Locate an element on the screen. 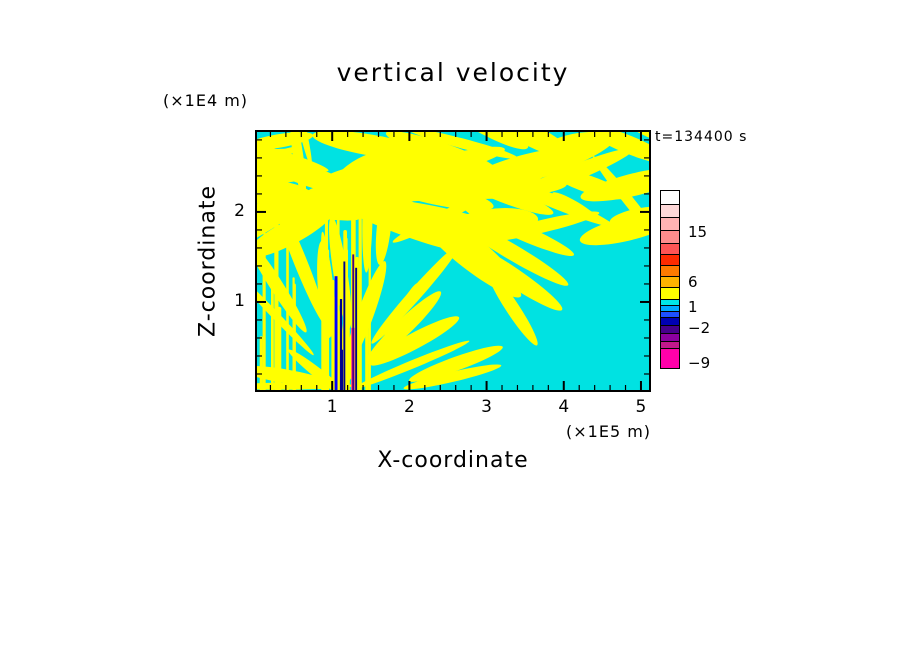 This screenshot has width=904, height=654. y-tick-label: 2 is located at coordinates (239, 210).